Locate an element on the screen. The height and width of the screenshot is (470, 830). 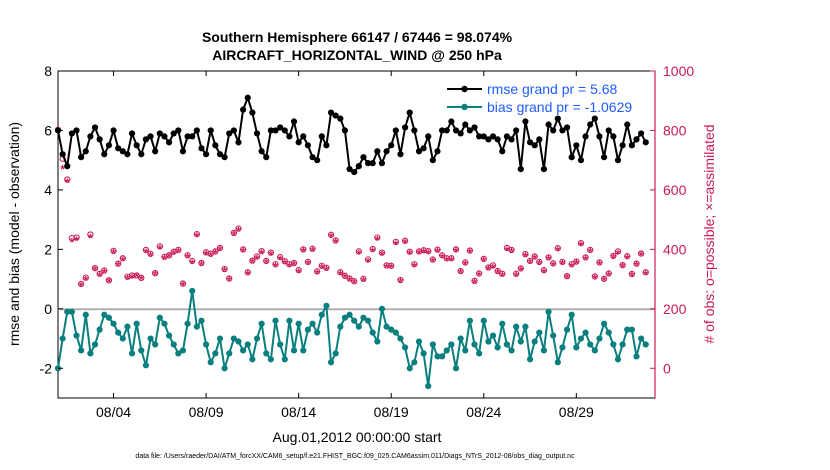
y-right-tick-label: 0 is located at coordinates (667, 368).